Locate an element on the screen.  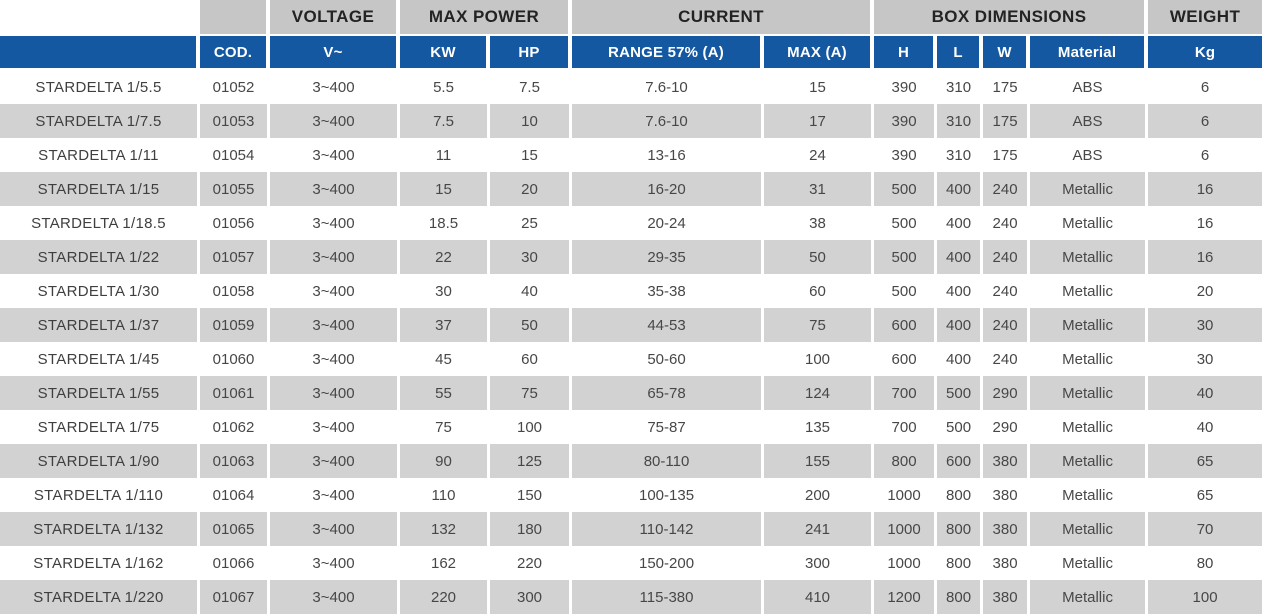
col-header-max: MAX (A) is located at coordinates (819, 53).